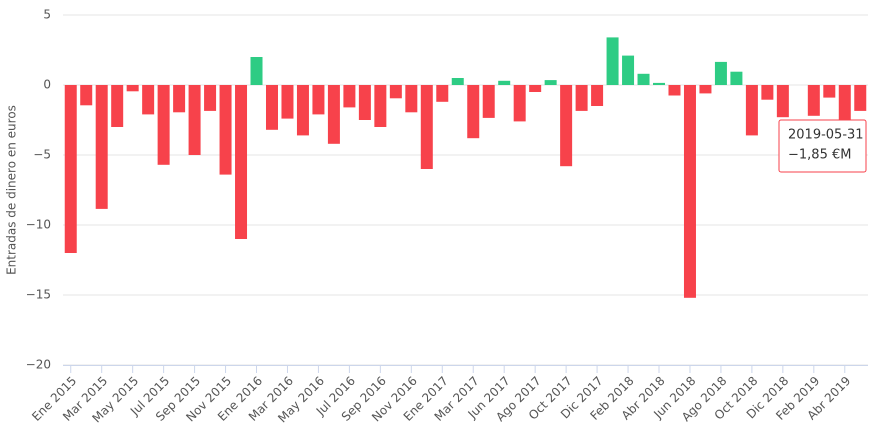  I want to click on y-axis-label: Entradas de dinero en euros, so click(12, 190).